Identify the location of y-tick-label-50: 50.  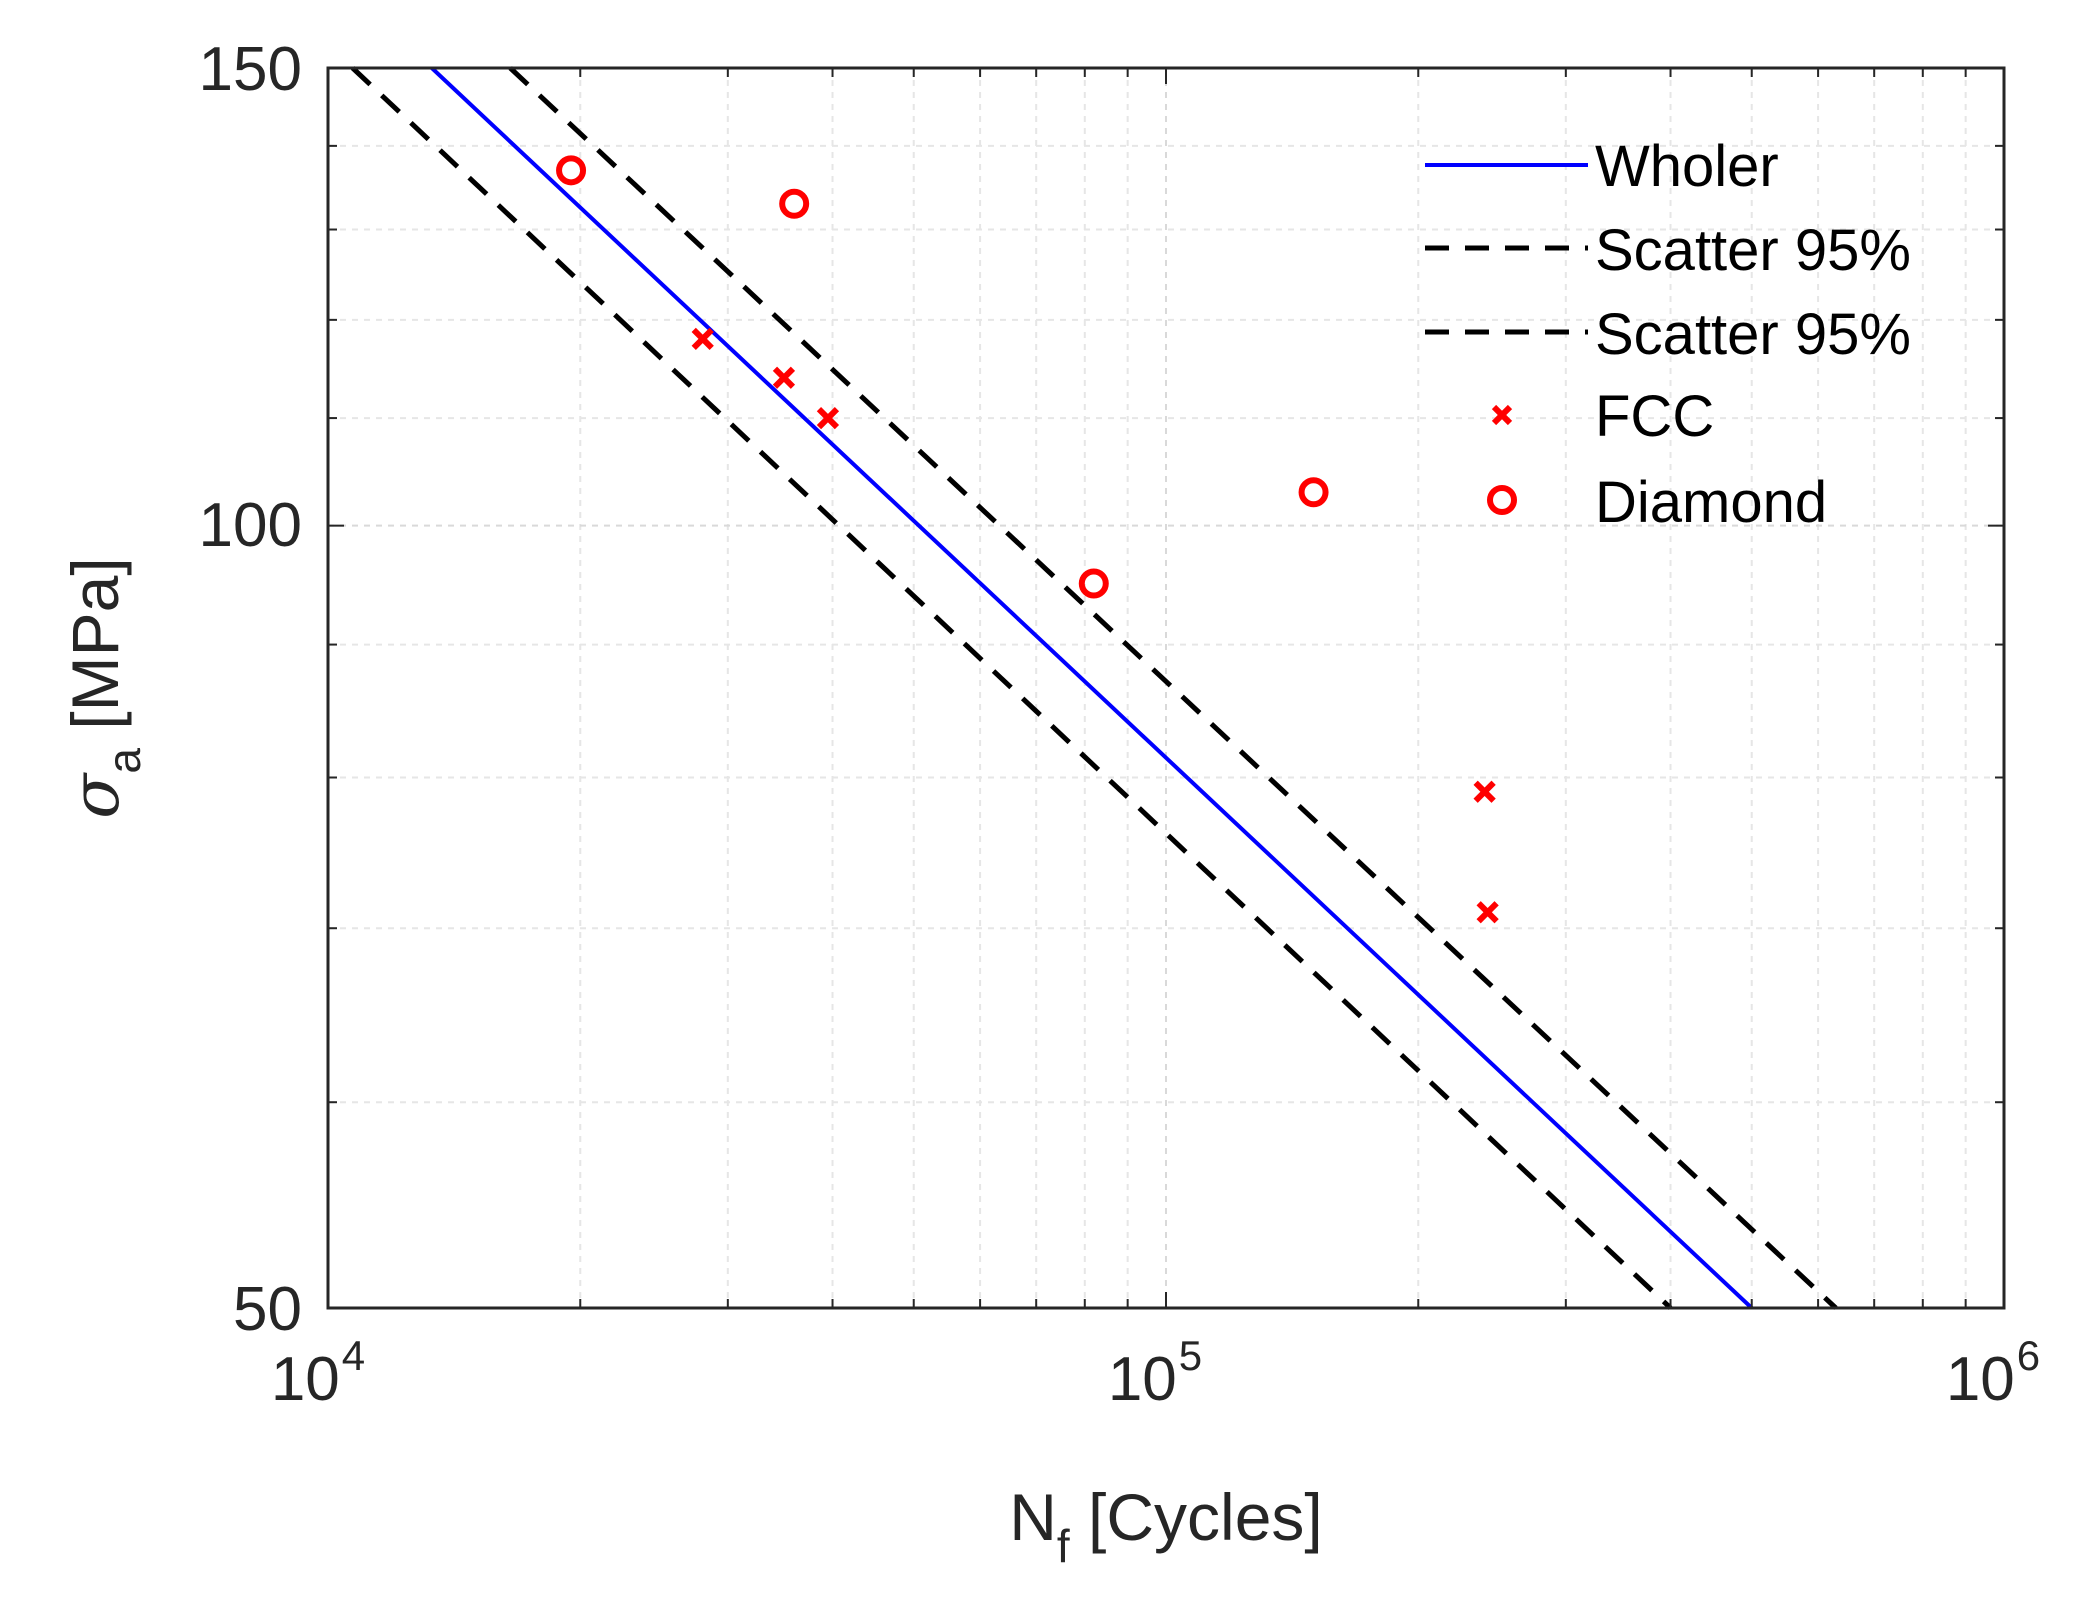
(267, 1309).